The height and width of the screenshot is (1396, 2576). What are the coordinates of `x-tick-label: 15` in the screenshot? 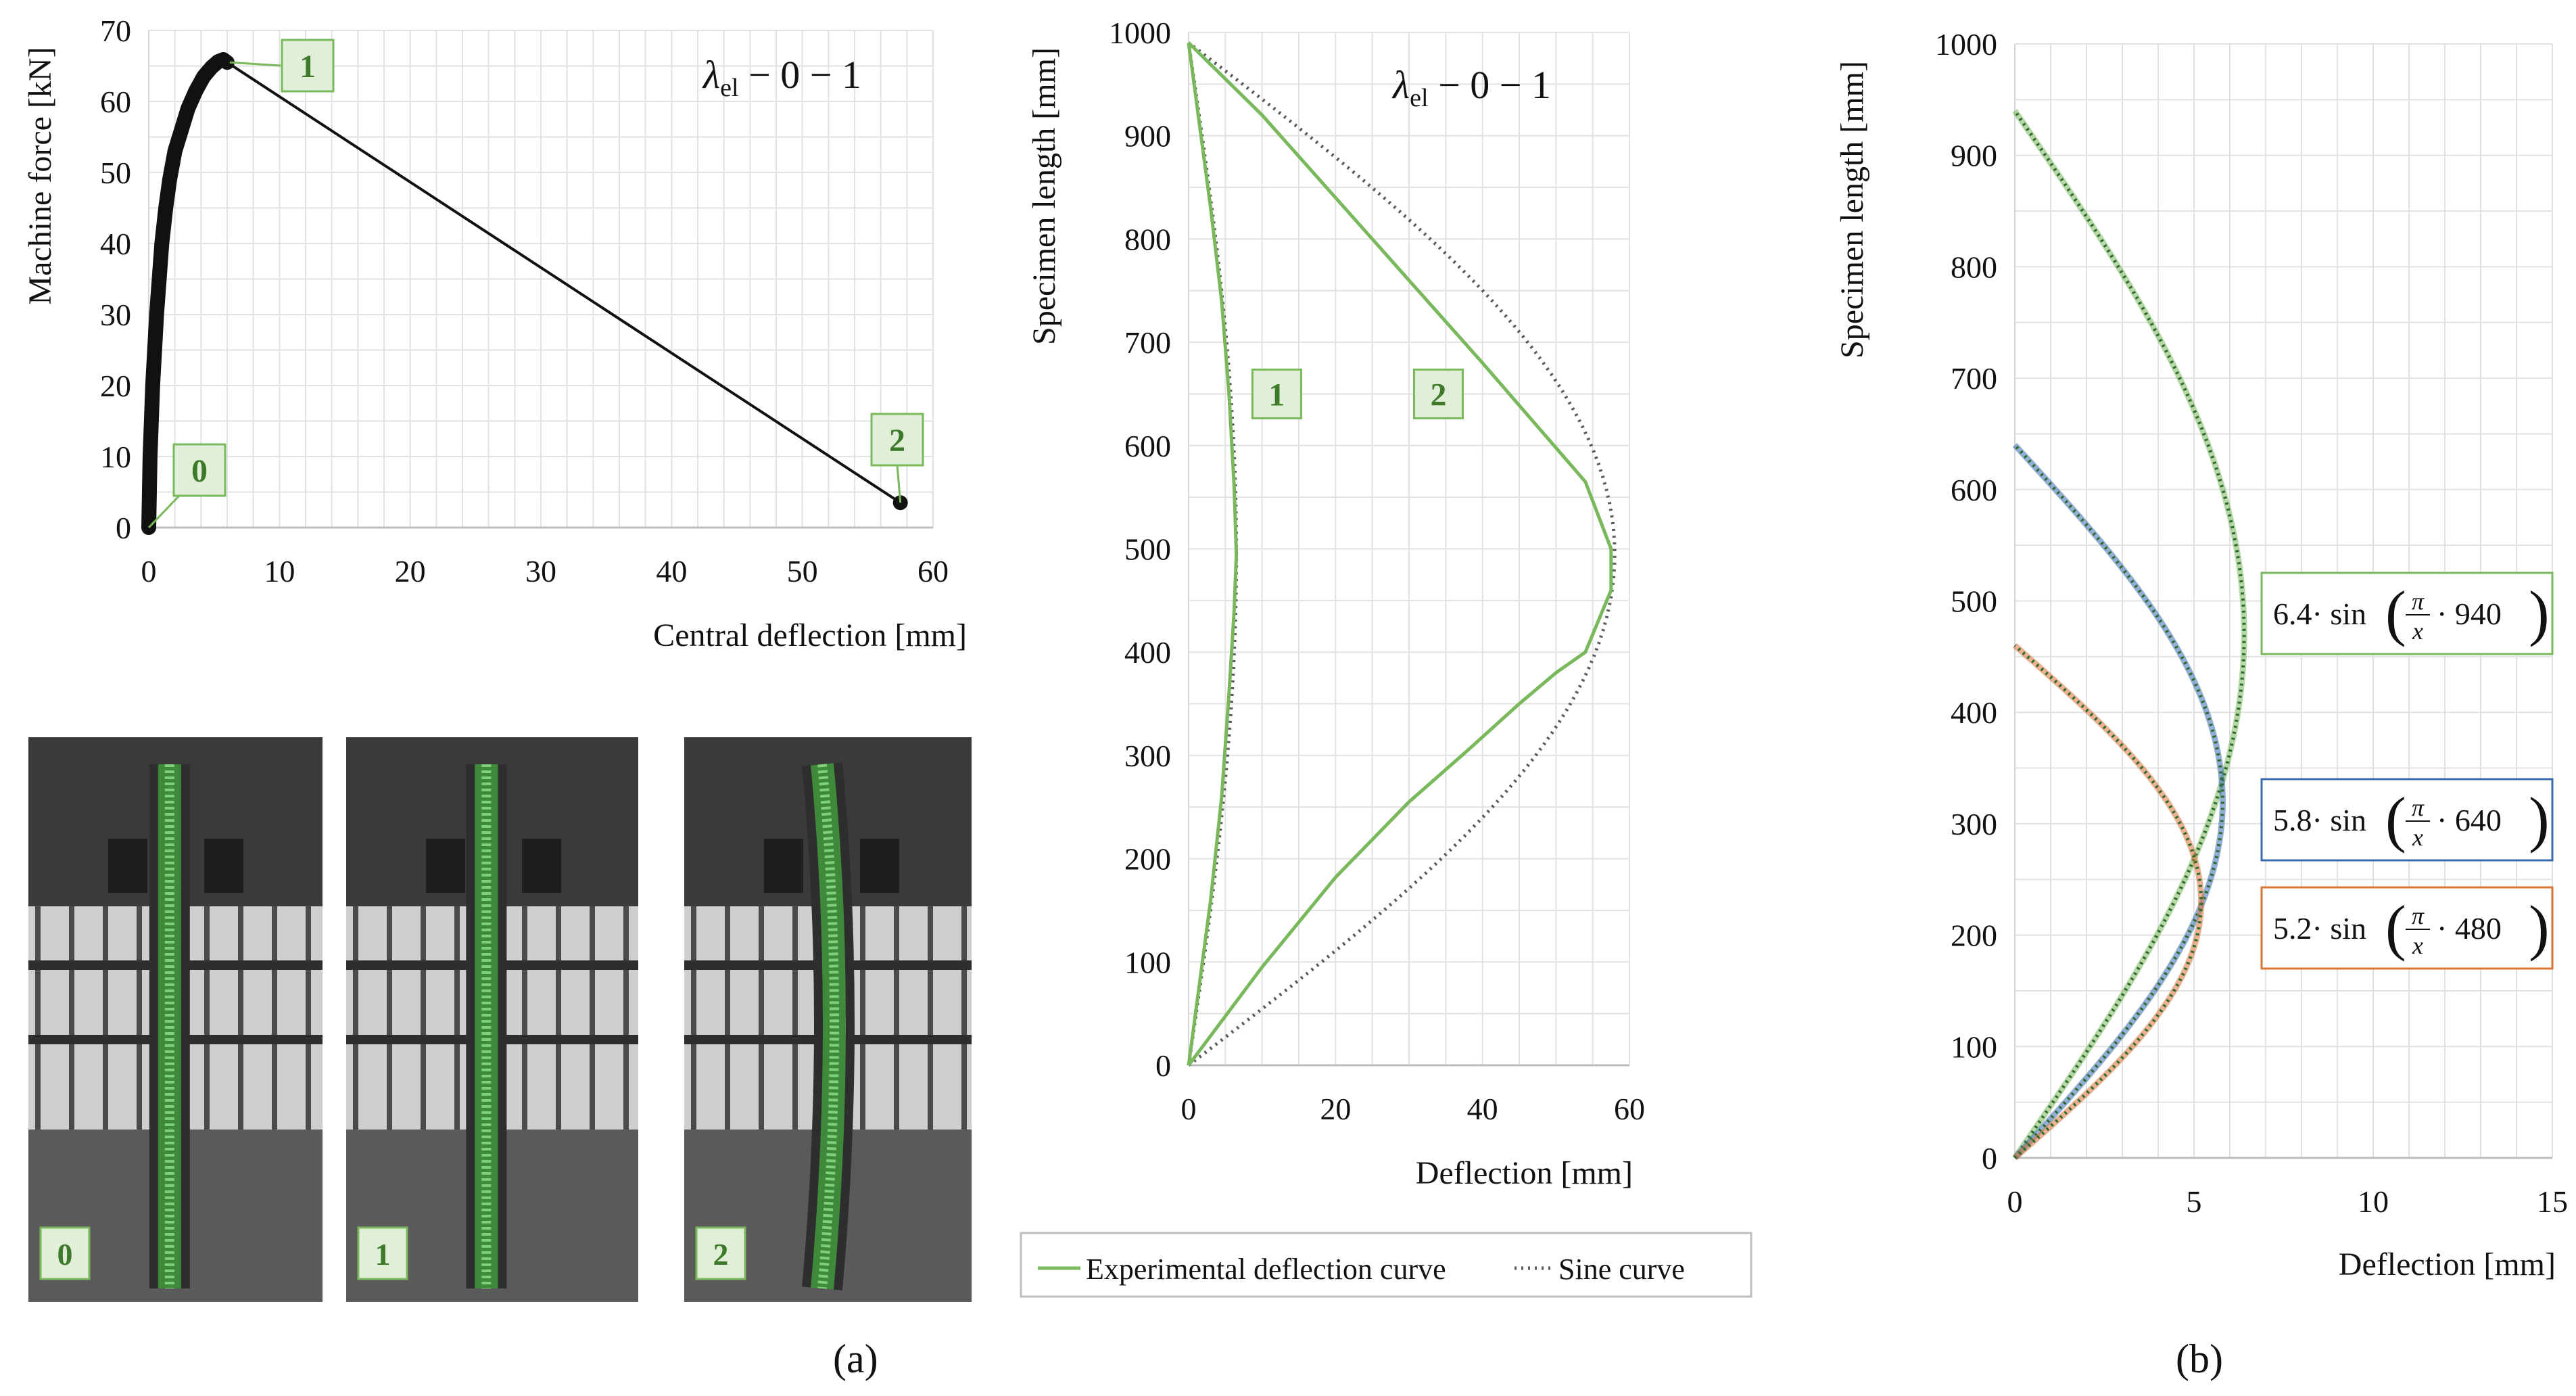 It's located at (2552, 1201).